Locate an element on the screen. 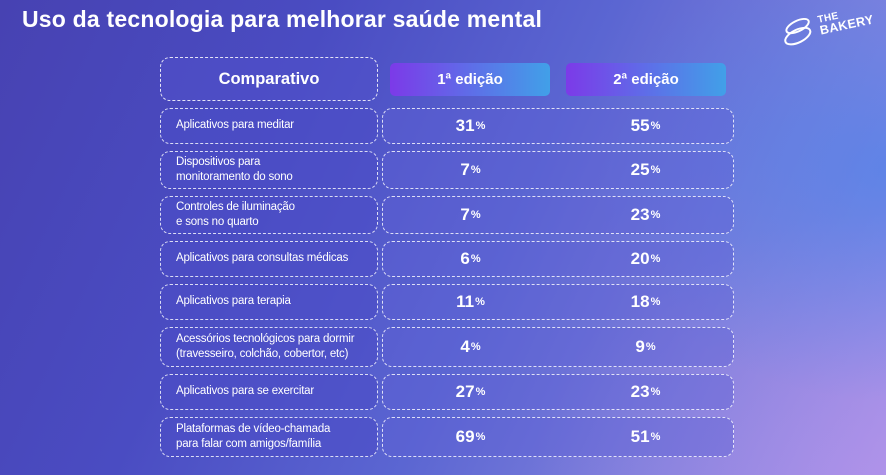 This screenshot has width=886, height=475. row-values: 11% 18% is located at coordinates (558, 302).